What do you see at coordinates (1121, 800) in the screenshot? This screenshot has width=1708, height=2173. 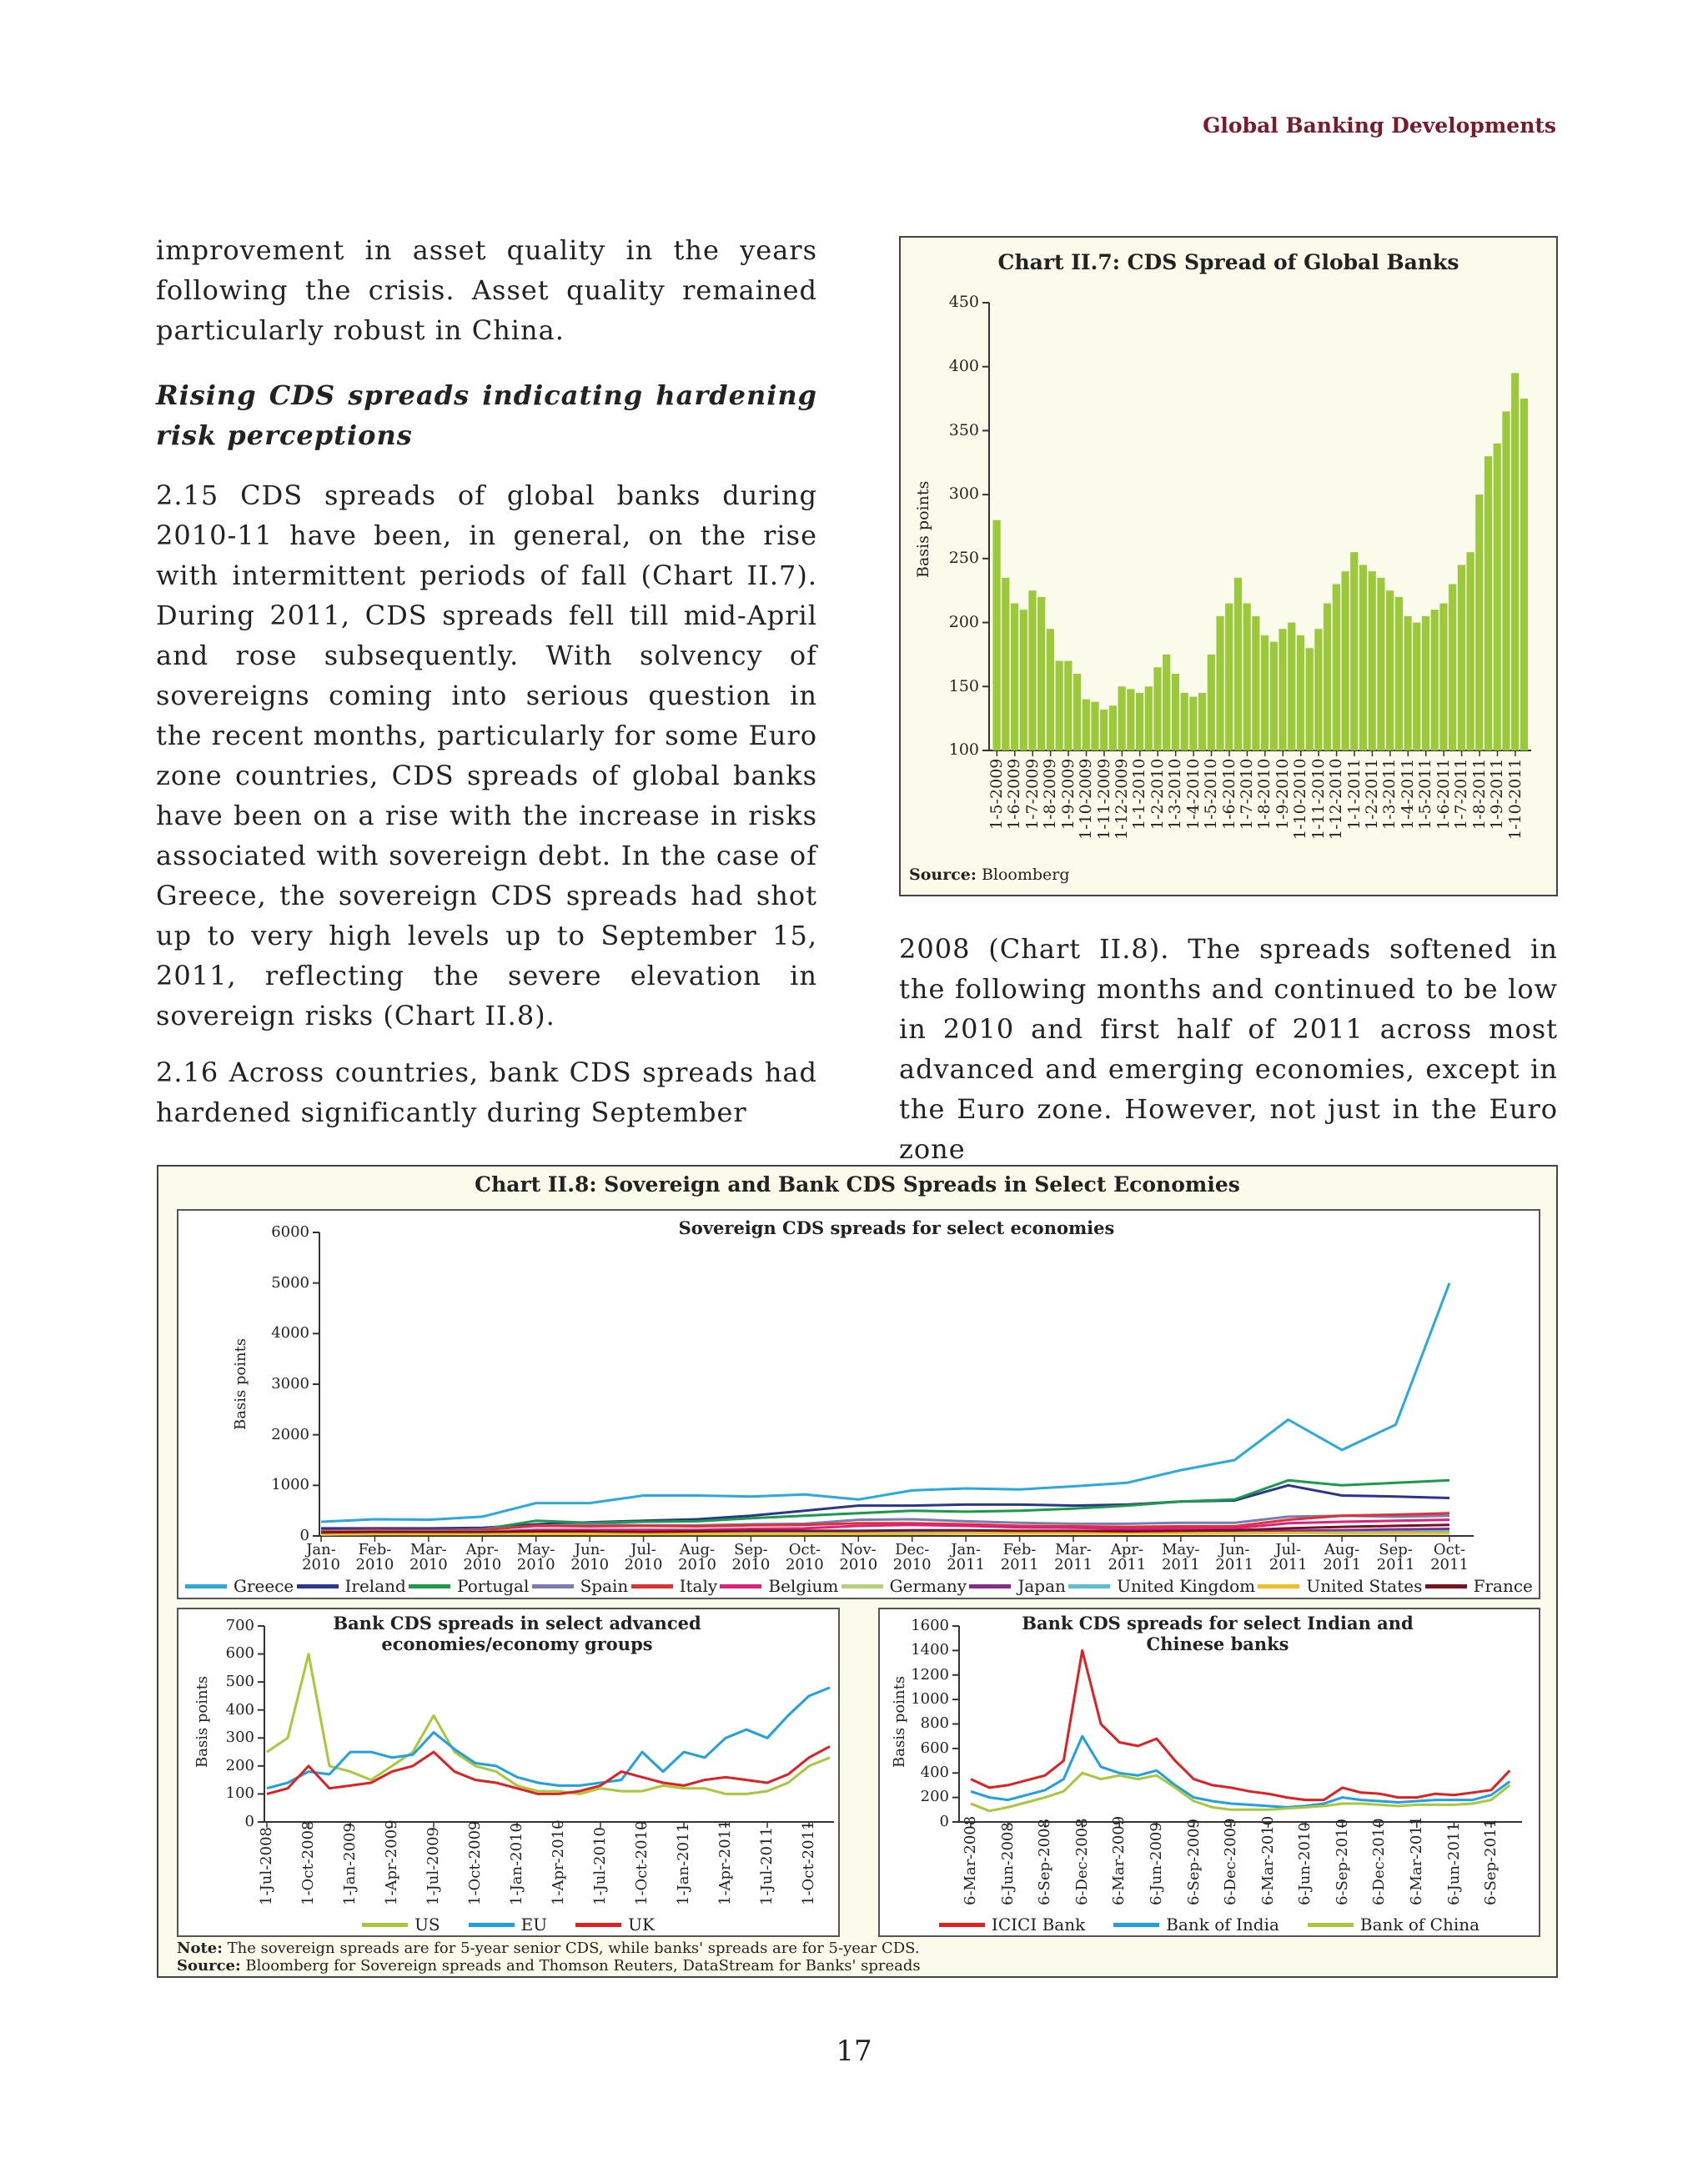 I see `x-tick-label: 1-12-2009` at bounding box center [1121, 800].